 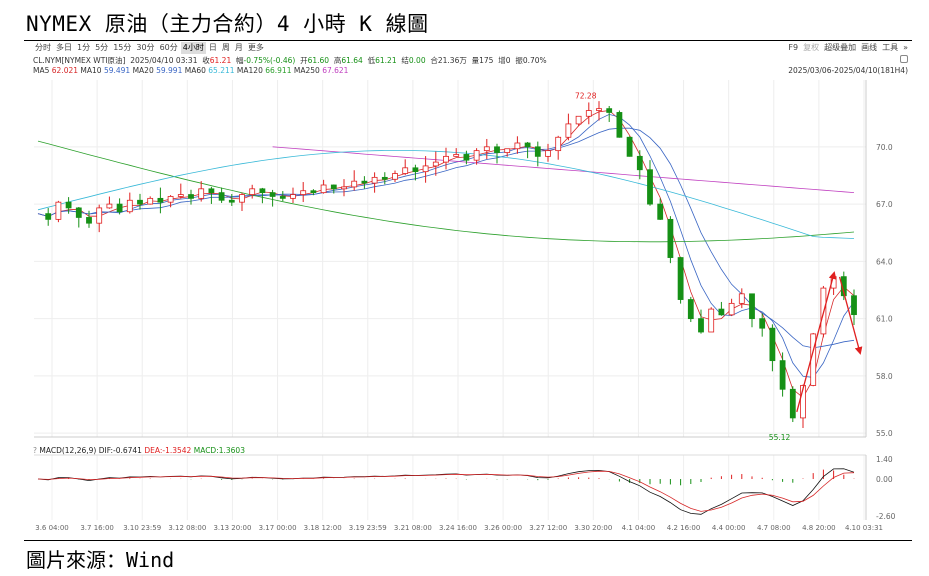 What do you see at coordinates (43, 47) in the screenshot?
I see `tab-timeframe-0: 分时` at bounding box center [43, 47].